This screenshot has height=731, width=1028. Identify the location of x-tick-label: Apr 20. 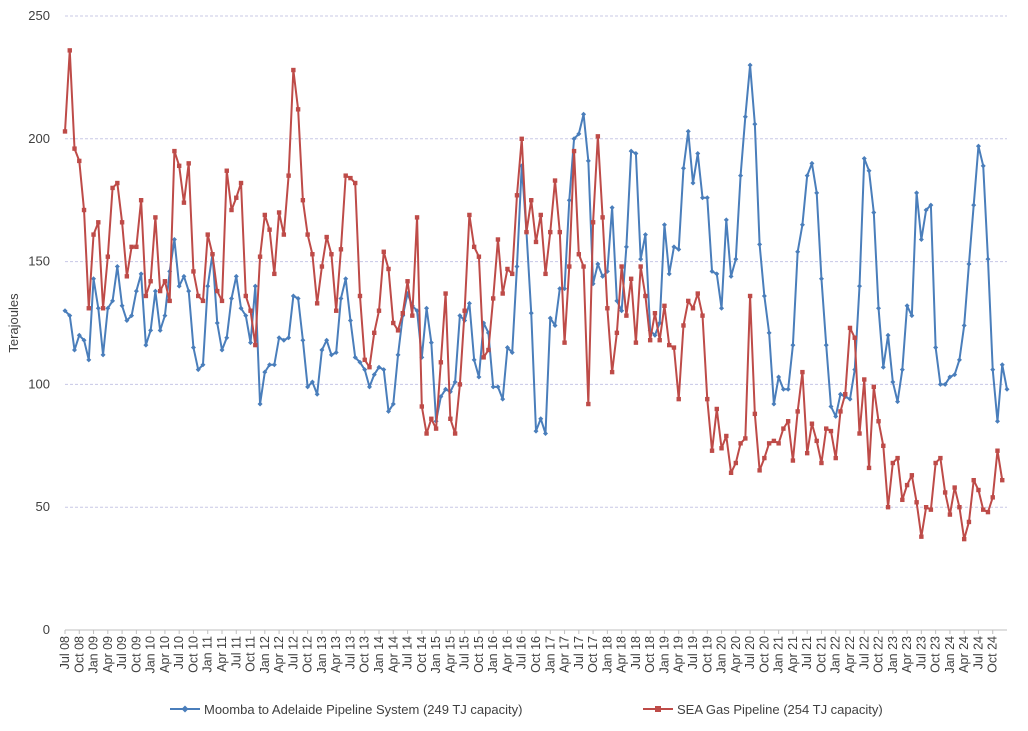
(736, 654).